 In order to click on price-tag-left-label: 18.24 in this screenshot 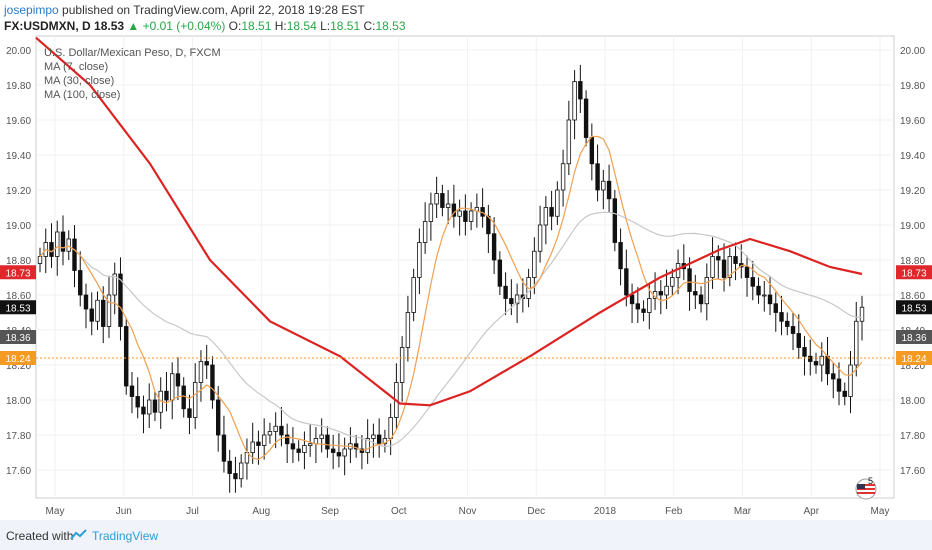, I will do `click(17, 359)`.